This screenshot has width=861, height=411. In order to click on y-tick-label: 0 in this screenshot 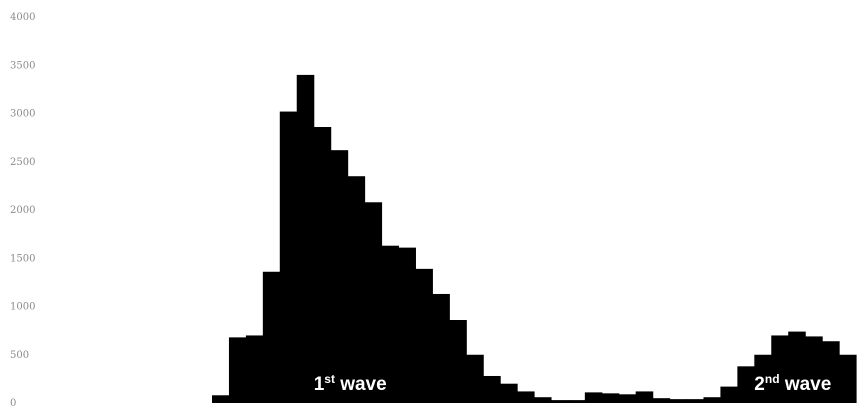, I will do `click(13, 403)`.